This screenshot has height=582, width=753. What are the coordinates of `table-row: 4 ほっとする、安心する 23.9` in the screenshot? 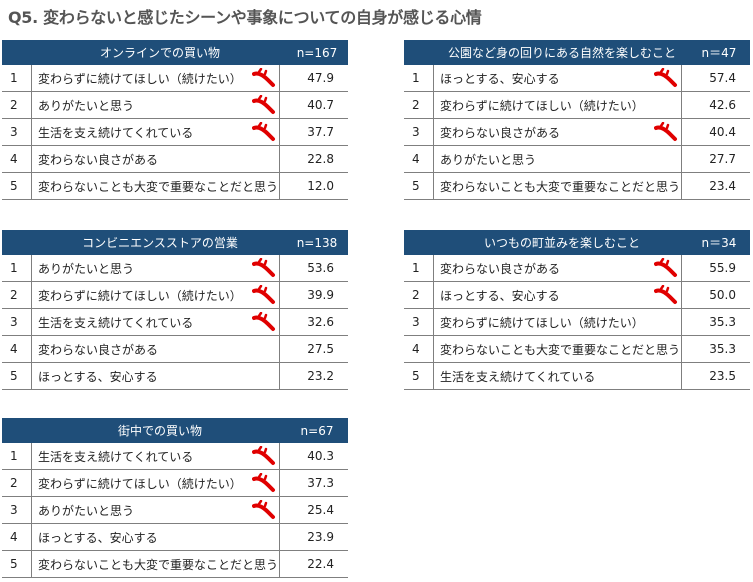 It's located at (175, 537).